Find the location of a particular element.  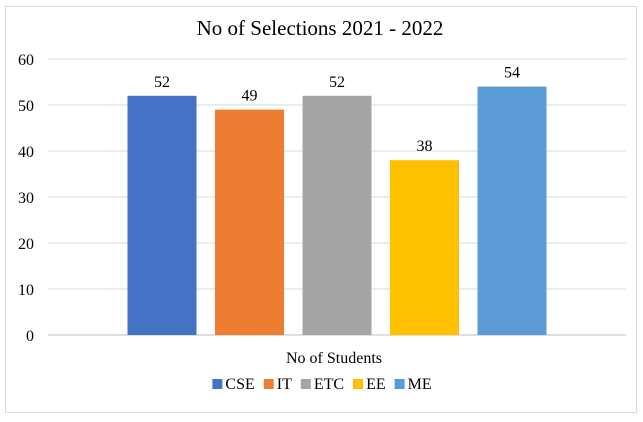

legend-item-etc: ETC is located at coordinates (322, 384).